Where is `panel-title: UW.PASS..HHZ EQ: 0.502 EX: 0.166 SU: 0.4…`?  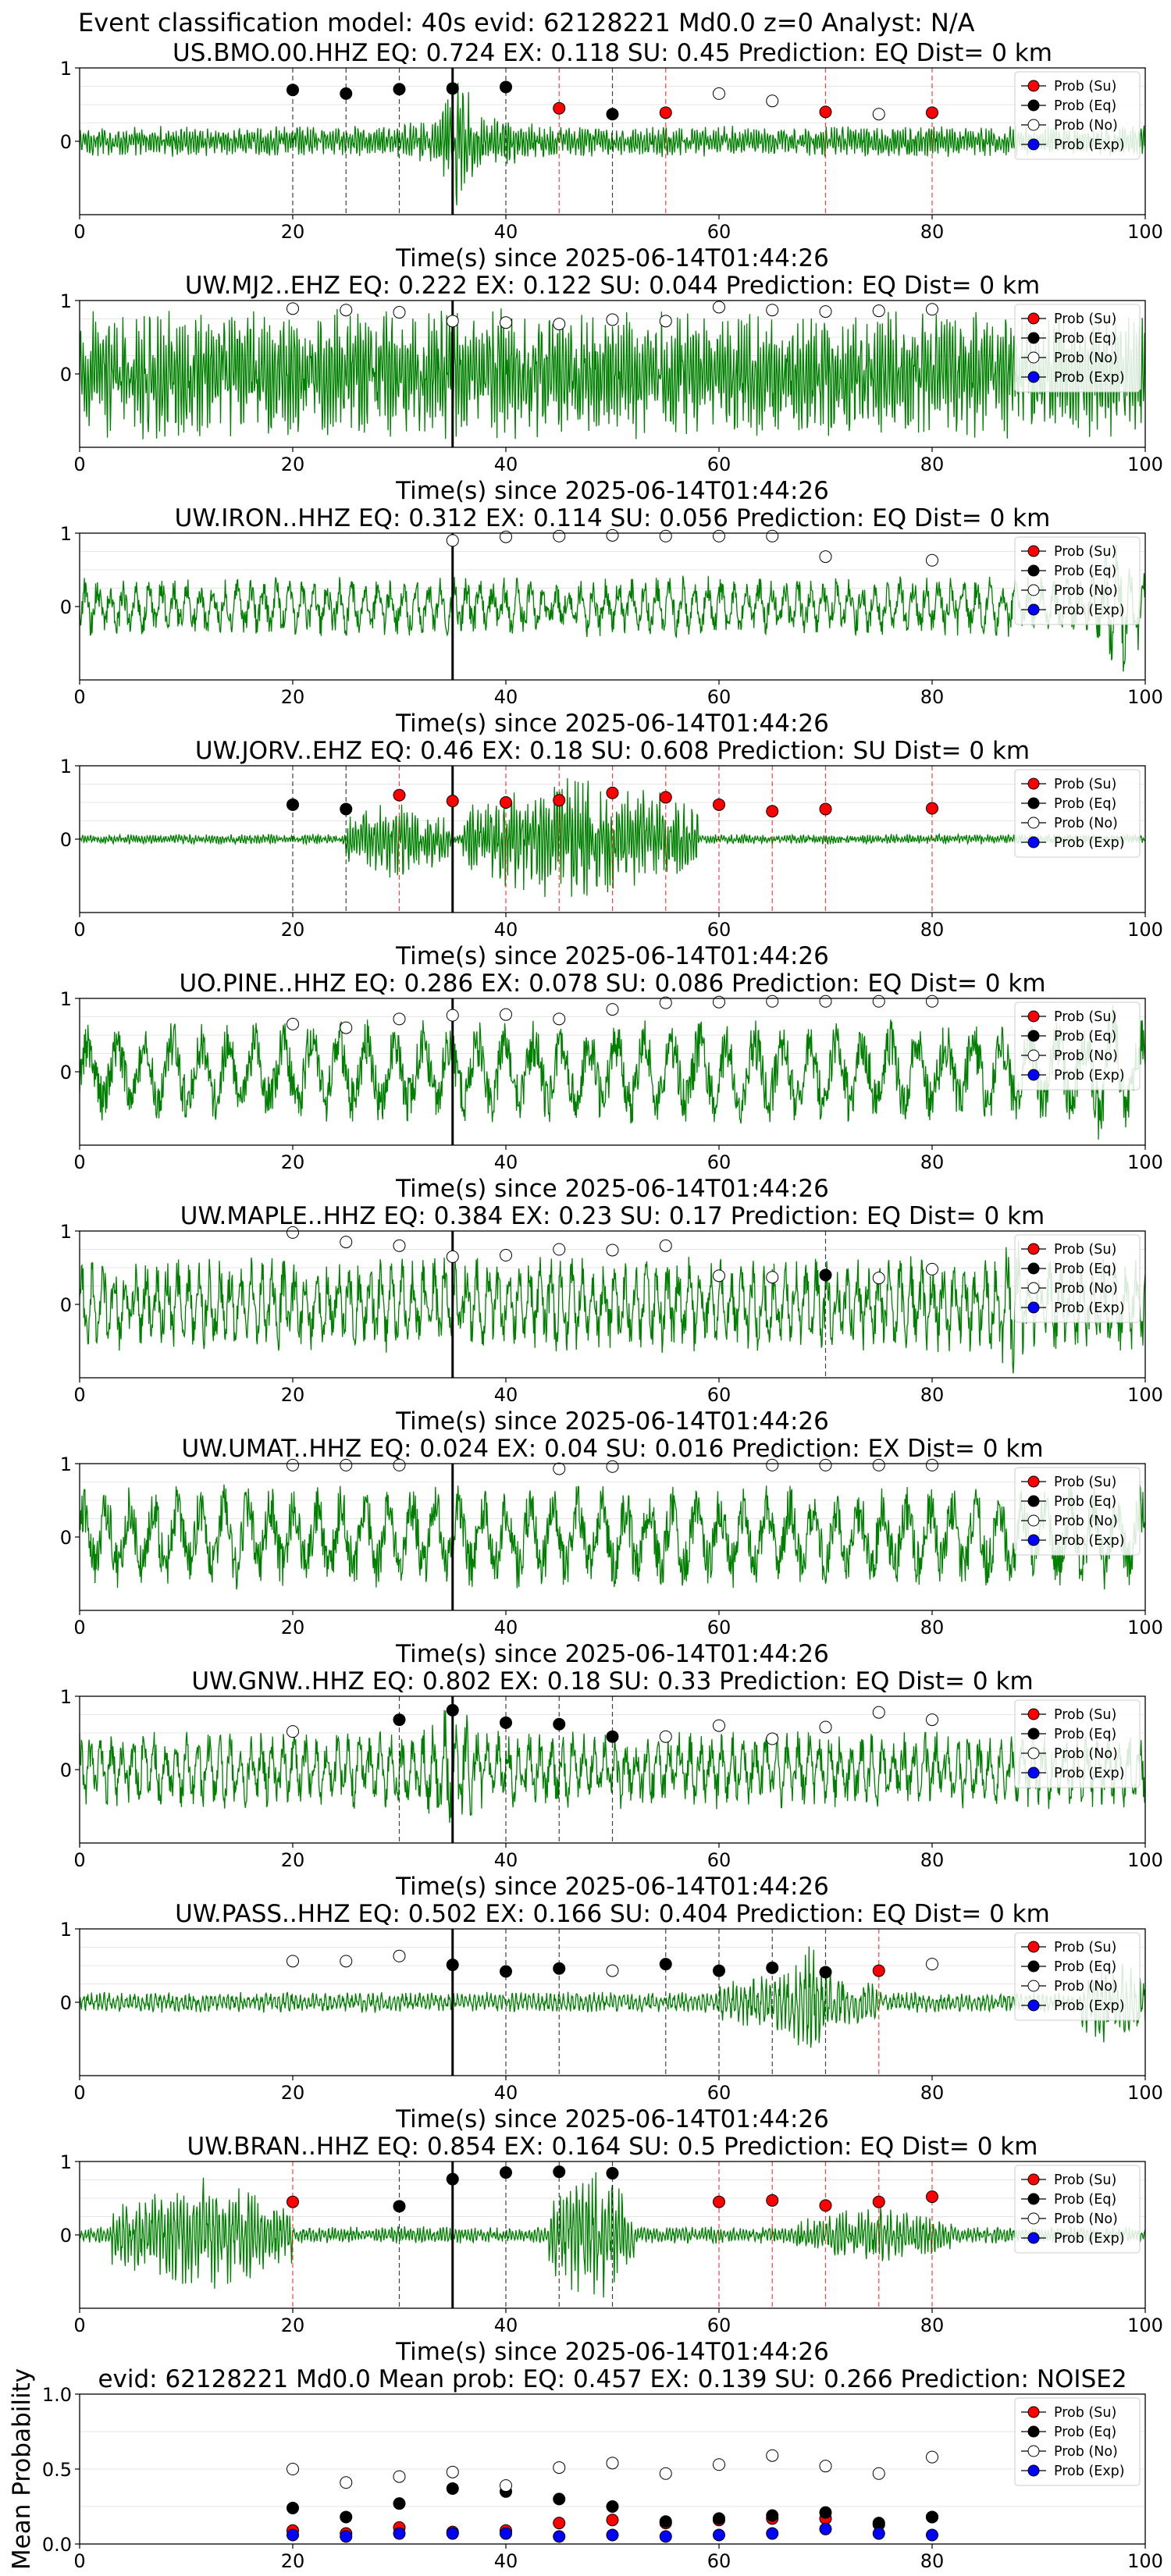 panel-title: UW.PASS..HHZ EQ: 0.502 EX: 0.166 SU: 0.4… is located at coordinates (612, 1914).